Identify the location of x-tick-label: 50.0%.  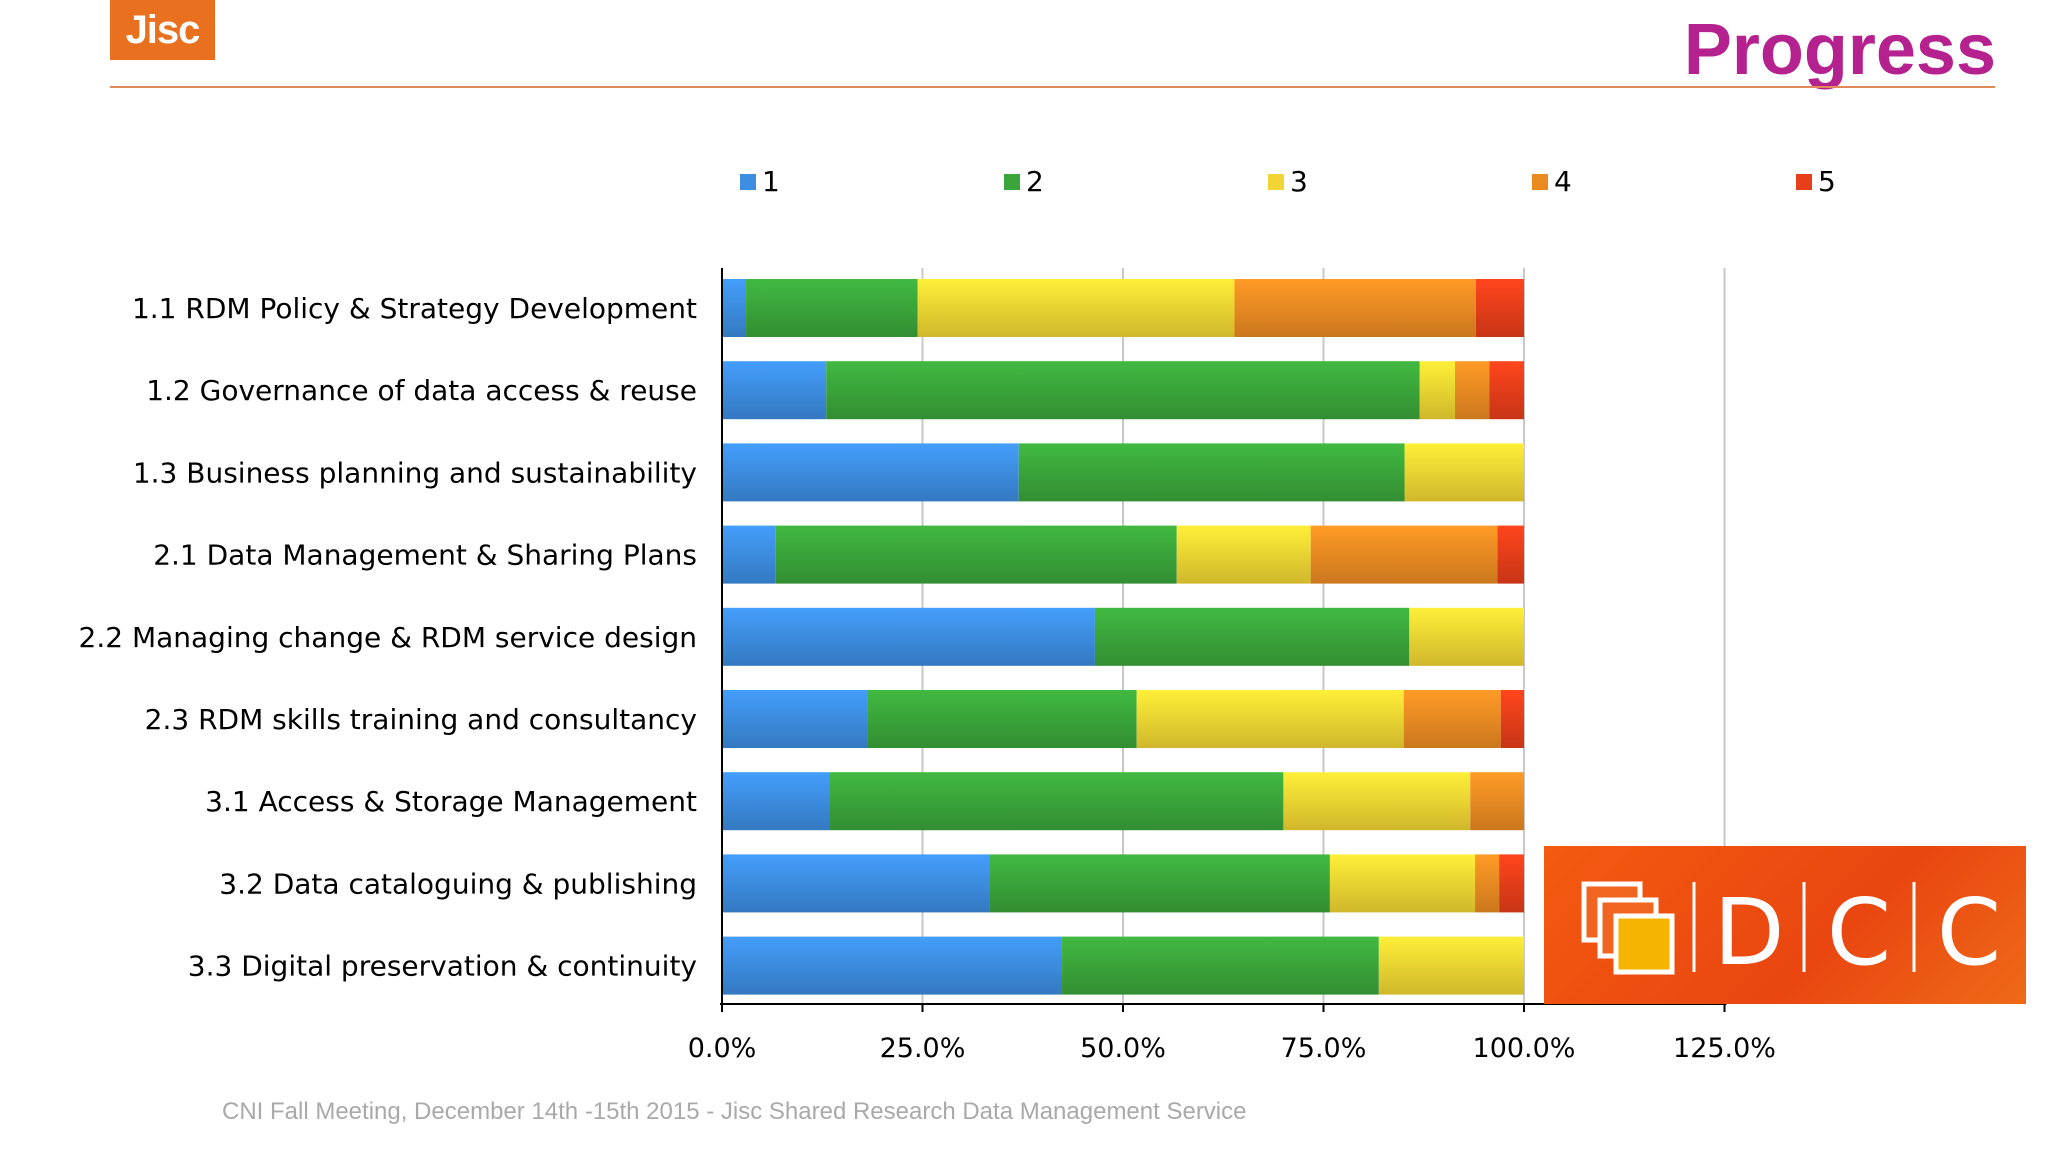
(1123, 1048).